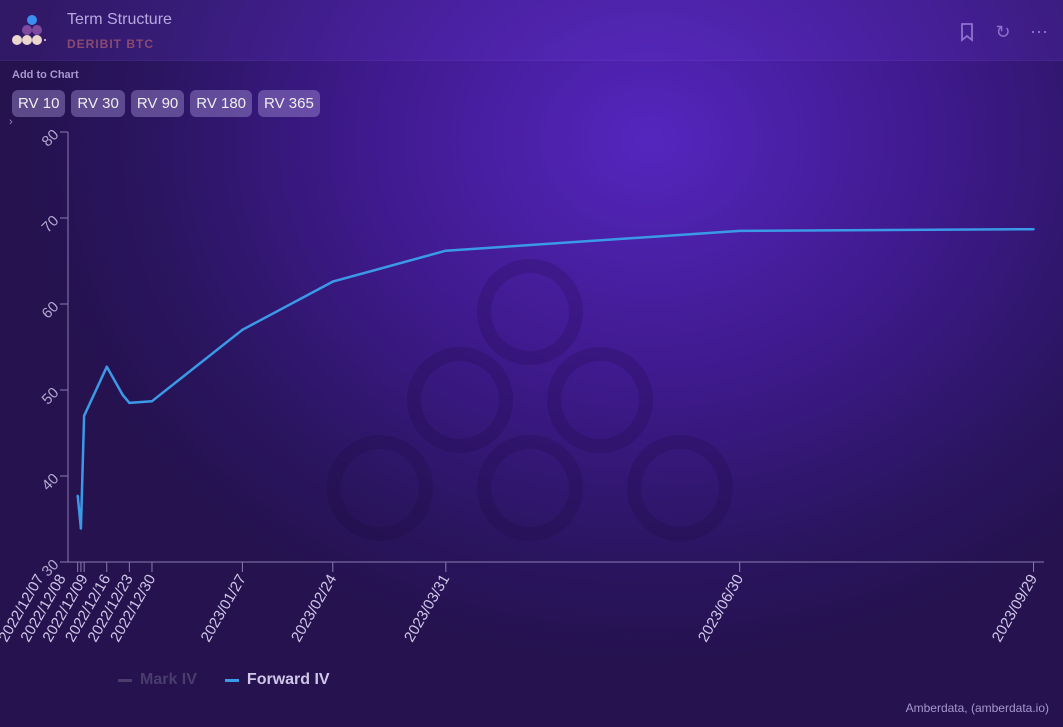 This screenshot has width=1063, height=727. I want to click on y-tick-label: 60, so click(51, 310).